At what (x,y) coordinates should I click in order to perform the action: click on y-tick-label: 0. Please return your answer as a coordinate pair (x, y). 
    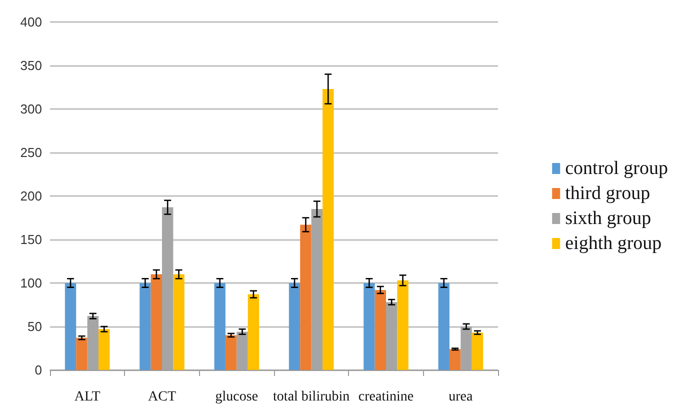
    Looking at the image, I should click on (38, 370).